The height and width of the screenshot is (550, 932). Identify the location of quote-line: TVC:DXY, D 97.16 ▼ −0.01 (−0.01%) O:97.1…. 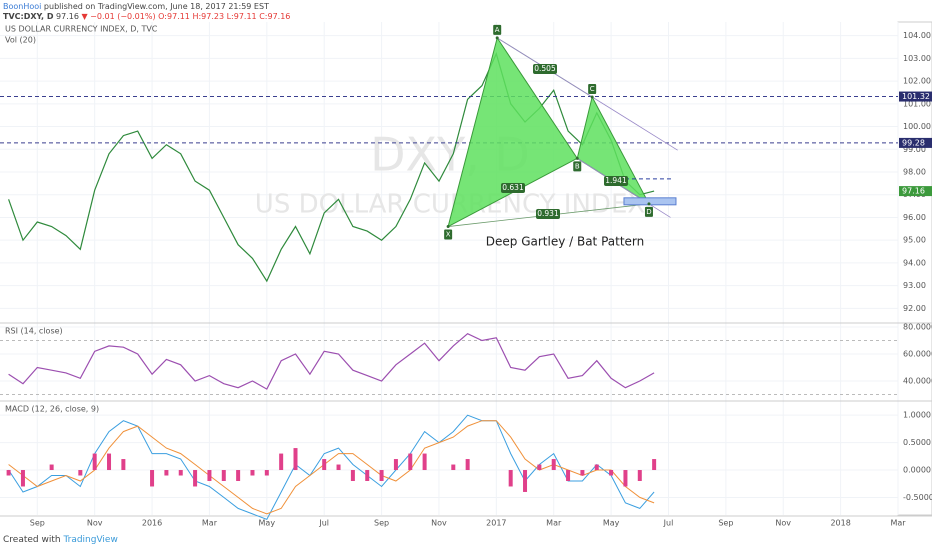
(146, 16).